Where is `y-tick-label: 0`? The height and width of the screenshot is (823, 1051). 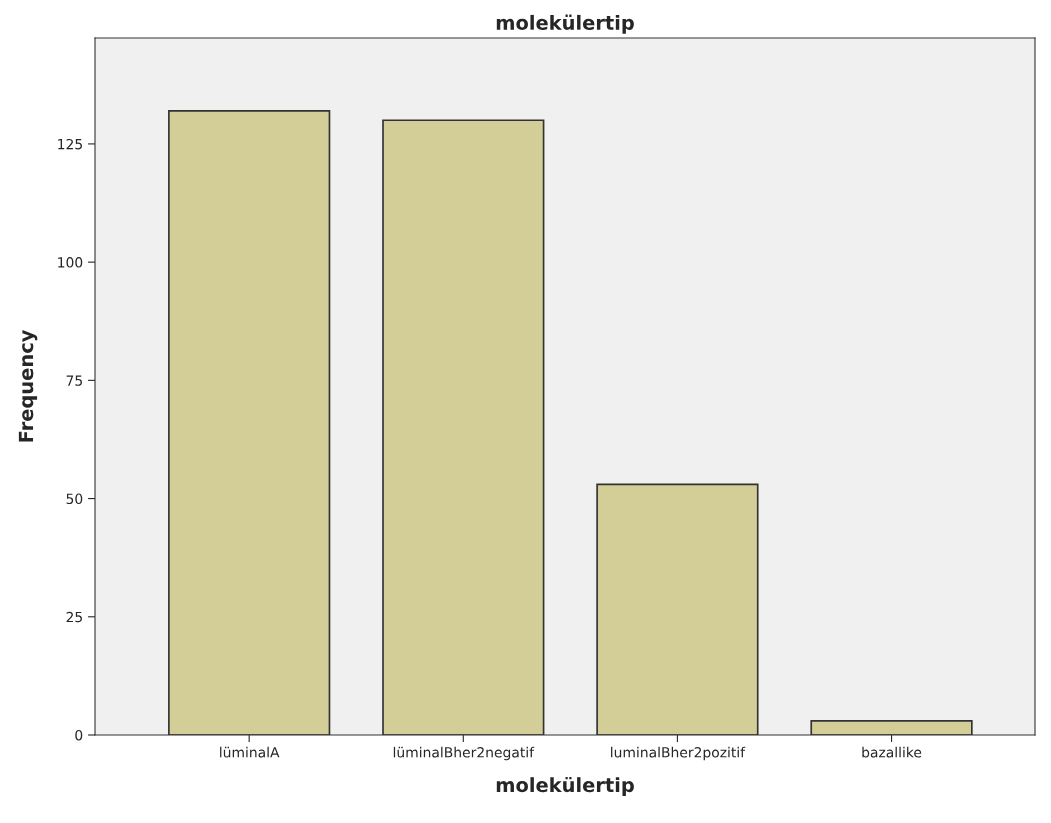 y-tick-label: 0 is located at coordinates (79, 735).